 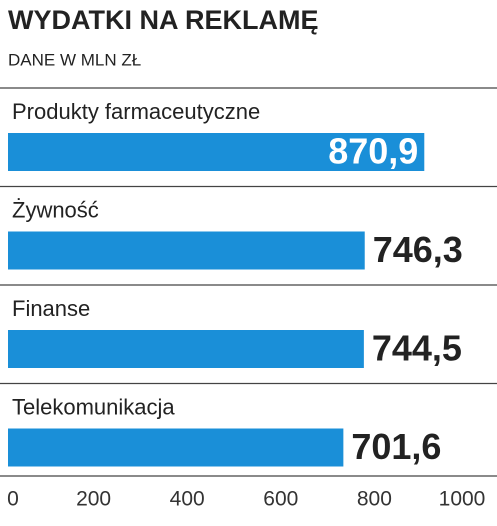 What do you see at coordinates (13, 499) in the screenshot?
I see `x-tick-label: 0` at bounding box center [13, 499].